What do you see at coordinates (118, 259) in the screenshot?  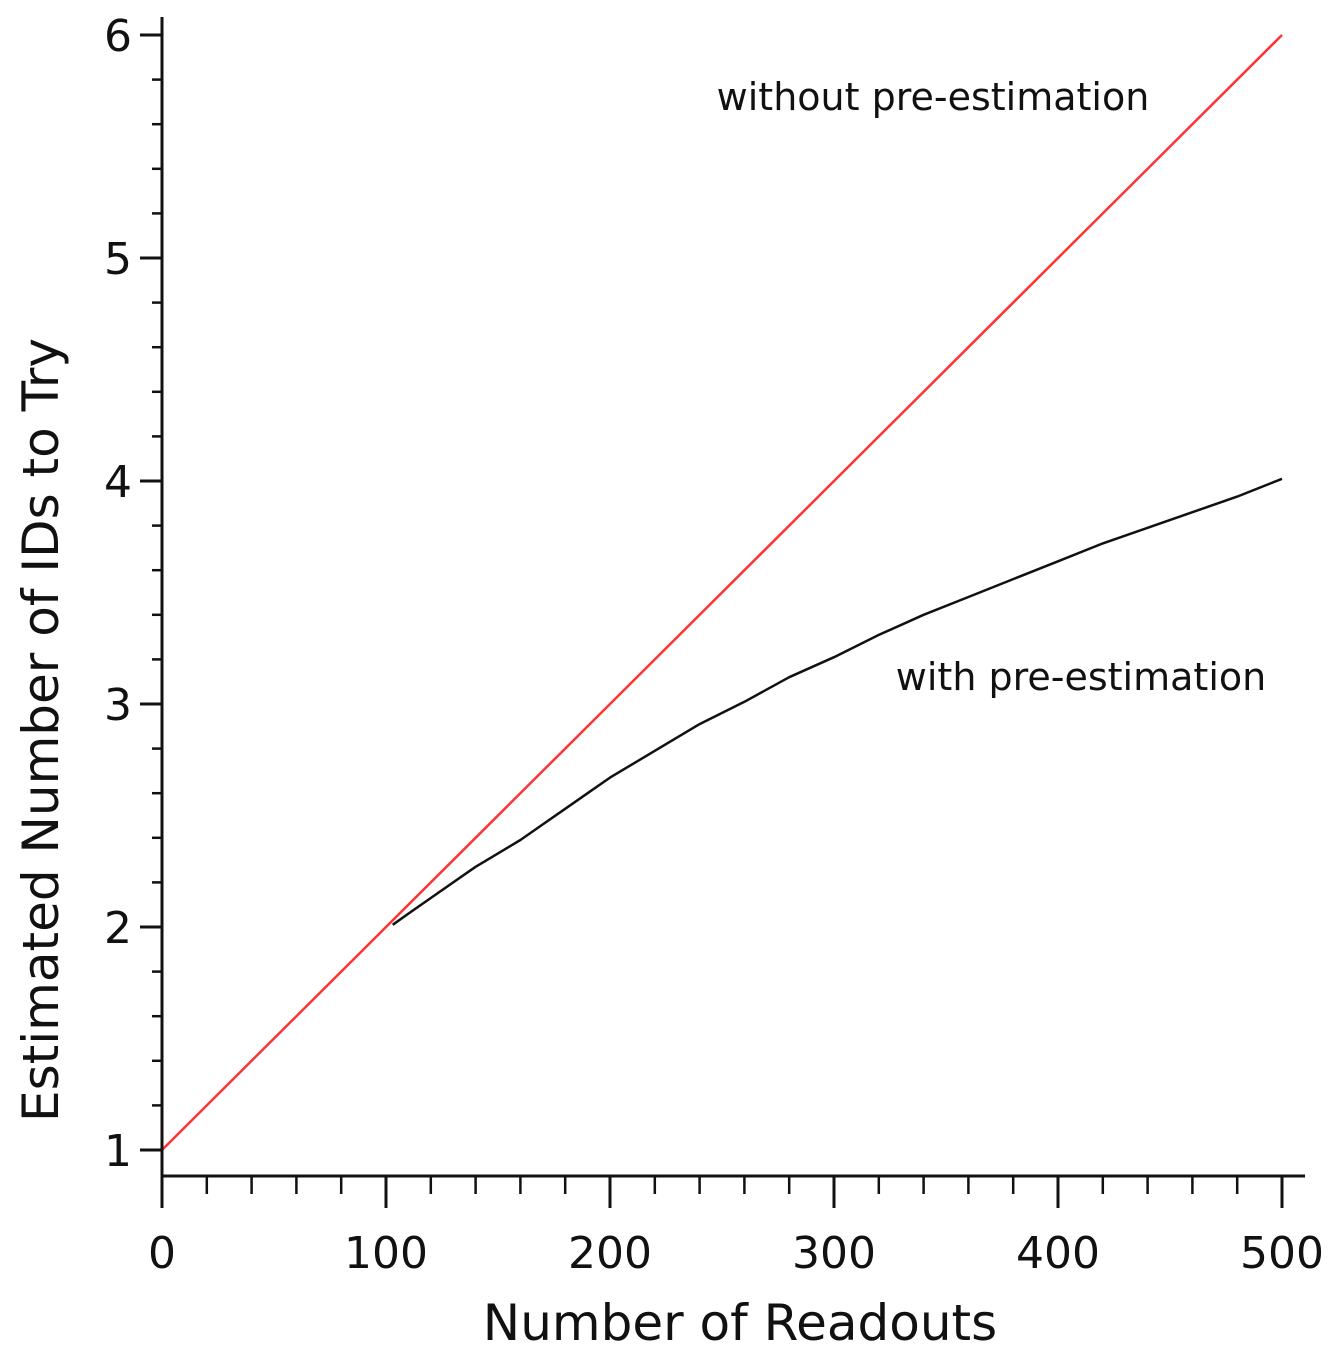 I see `y-tick-label: 5` at bounding box center [118, 259].